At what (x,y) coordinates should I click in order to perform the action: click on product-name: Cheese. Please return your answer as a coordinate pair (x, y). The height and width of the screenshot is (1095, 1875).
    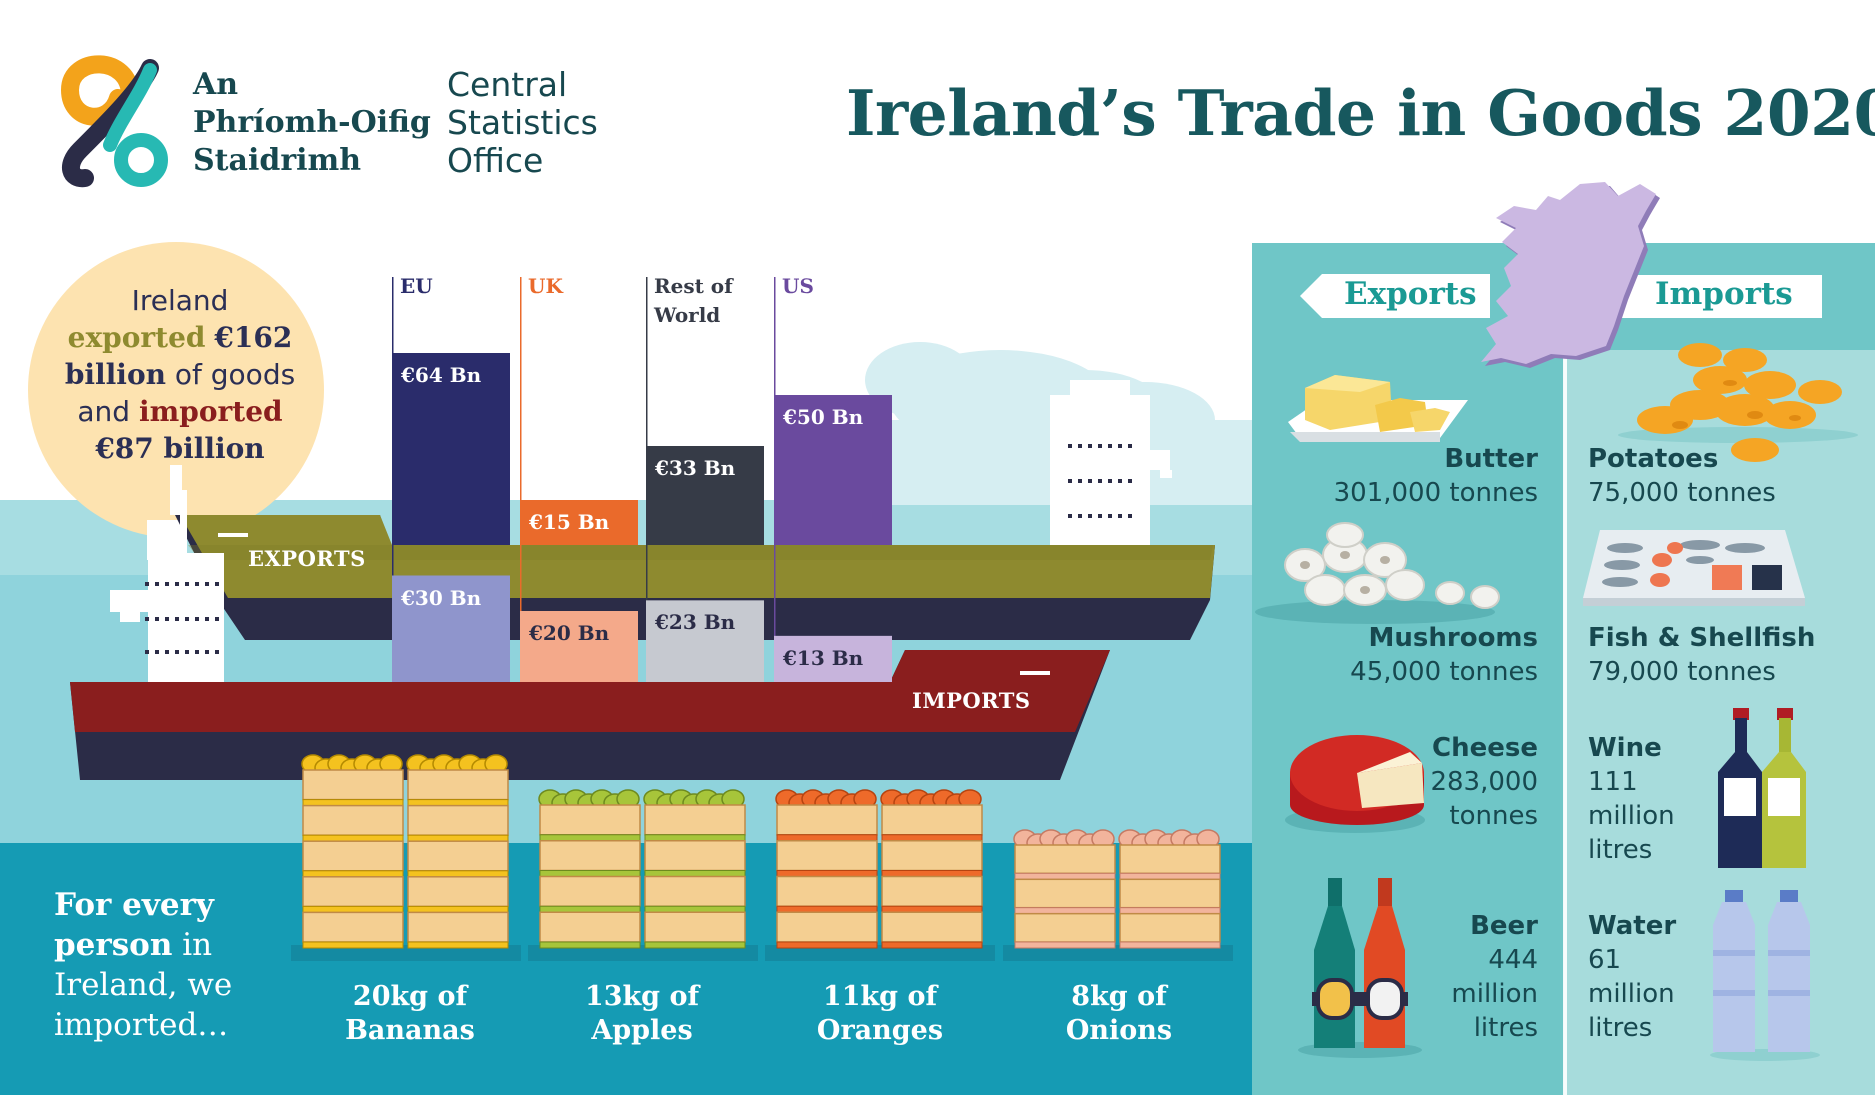
    Looking at the image, I should click on (1485, 748).